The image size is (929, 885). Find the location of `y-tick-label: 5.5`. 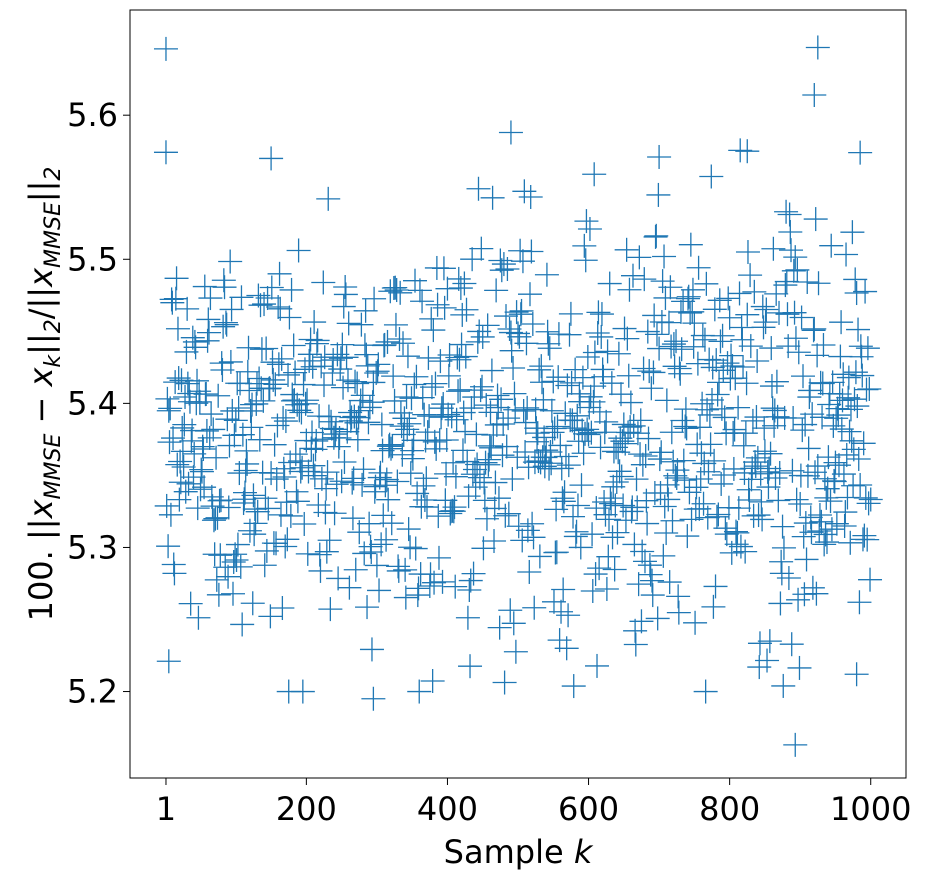

y-tick-label: 5.5 is located at coordinates (92, 259).